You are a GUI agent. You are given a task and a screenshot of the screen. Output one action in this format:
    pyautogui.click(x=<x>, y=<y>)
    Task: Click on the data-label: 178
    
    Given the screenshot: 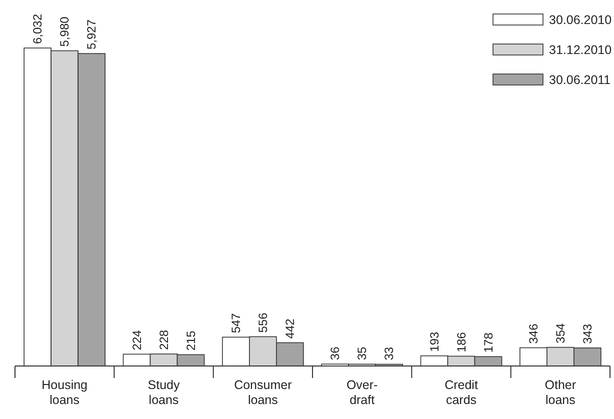 What is the action you would take?
    pyautogui.click(x=488, y=342)
    